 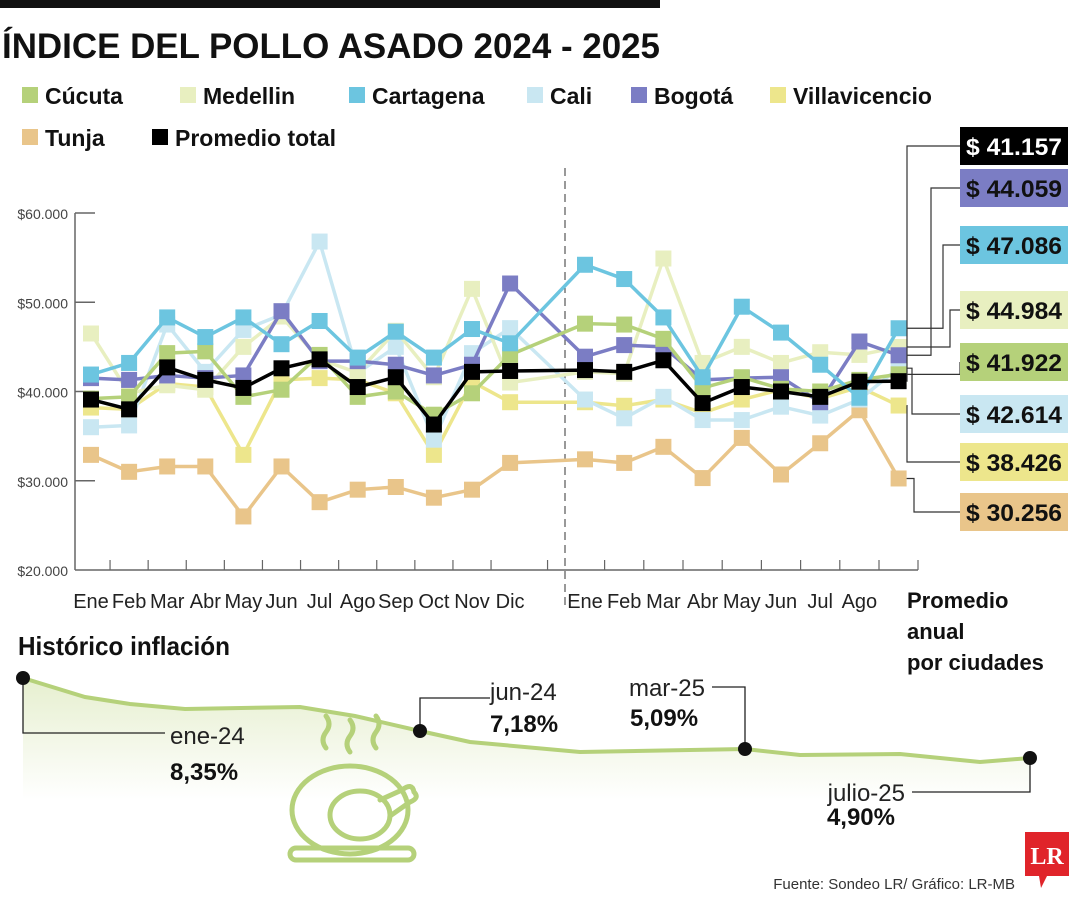 What do you see at coordinates (862, 96) in the screenshot?
I see `legend-label: Villavicencio` at bounding box center [862, 96].